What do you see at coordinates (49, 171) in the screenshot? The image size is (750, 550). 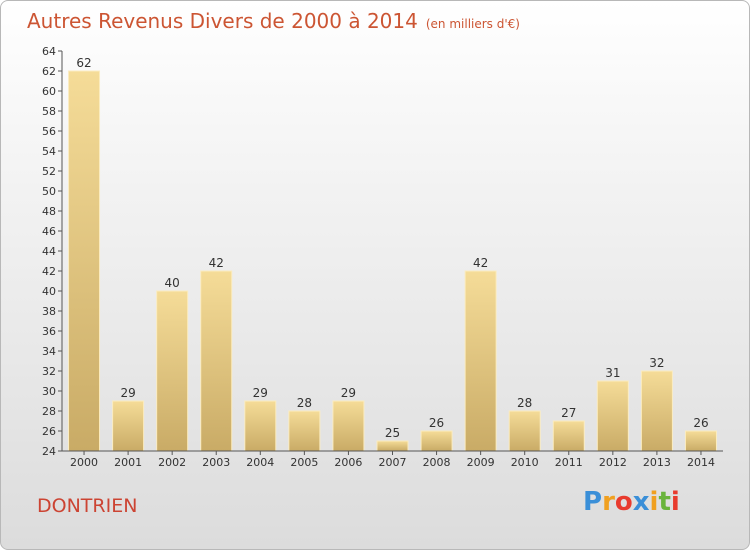 I see `y-tick-label-52: 52` at bounding box center [49, 171].